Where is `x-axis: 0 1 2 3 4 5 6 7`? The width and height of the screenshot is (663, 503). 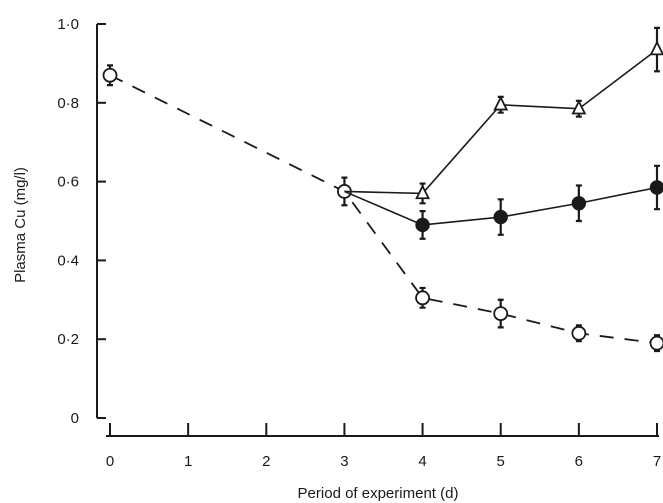
x-axis: 0 1 2 3 4 5 6 7 is located at coordinates (383, 446).